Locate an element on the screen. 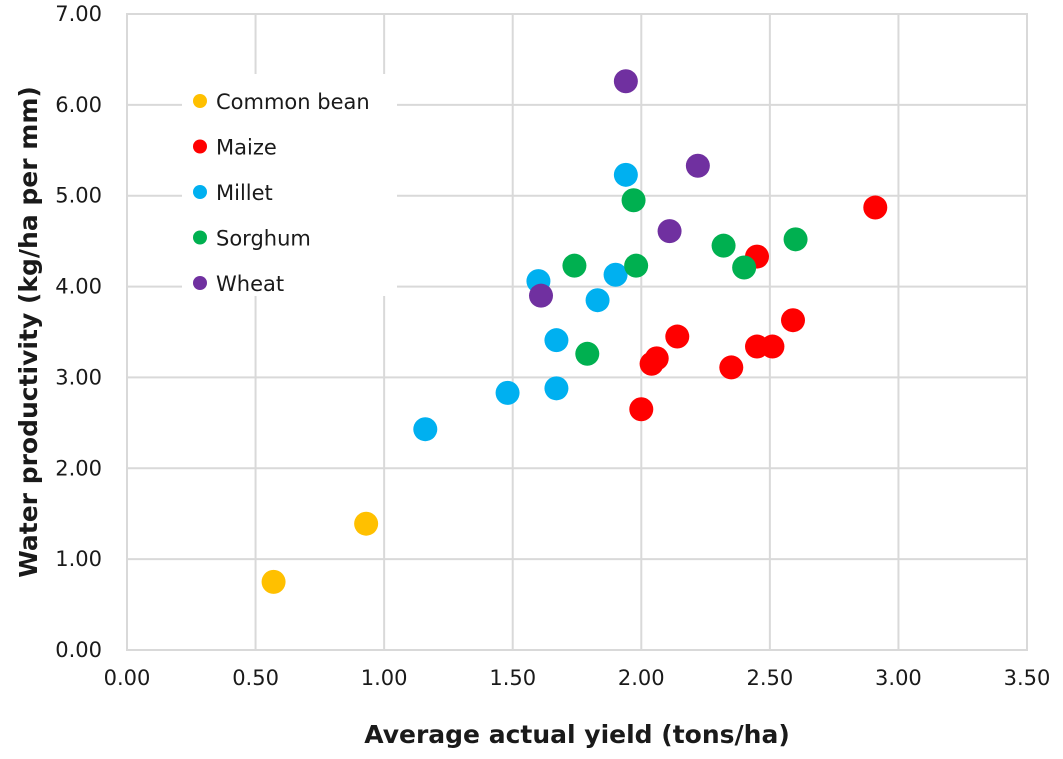  x-tick-label: 2.50 is located at coordinates (769, 678).